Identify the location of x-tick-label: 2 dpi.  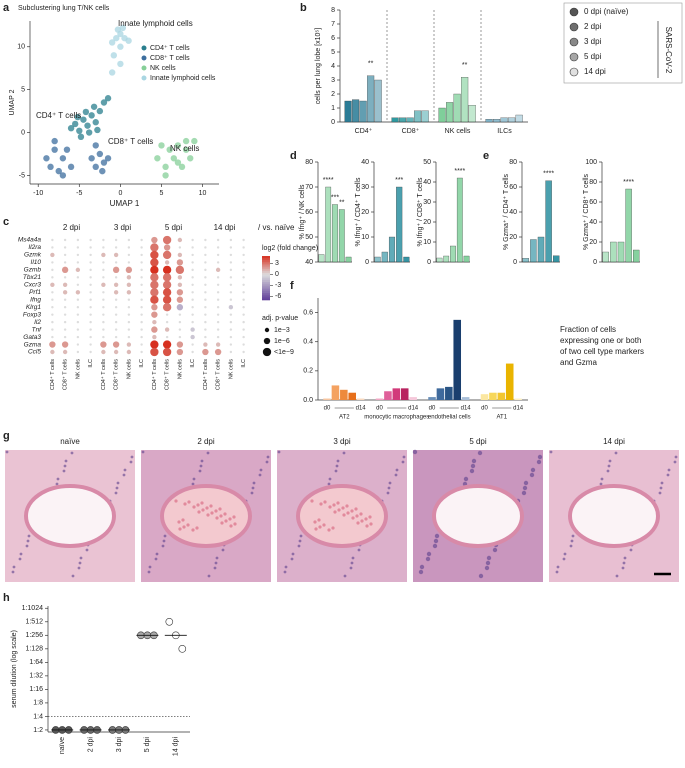
(90, 745).